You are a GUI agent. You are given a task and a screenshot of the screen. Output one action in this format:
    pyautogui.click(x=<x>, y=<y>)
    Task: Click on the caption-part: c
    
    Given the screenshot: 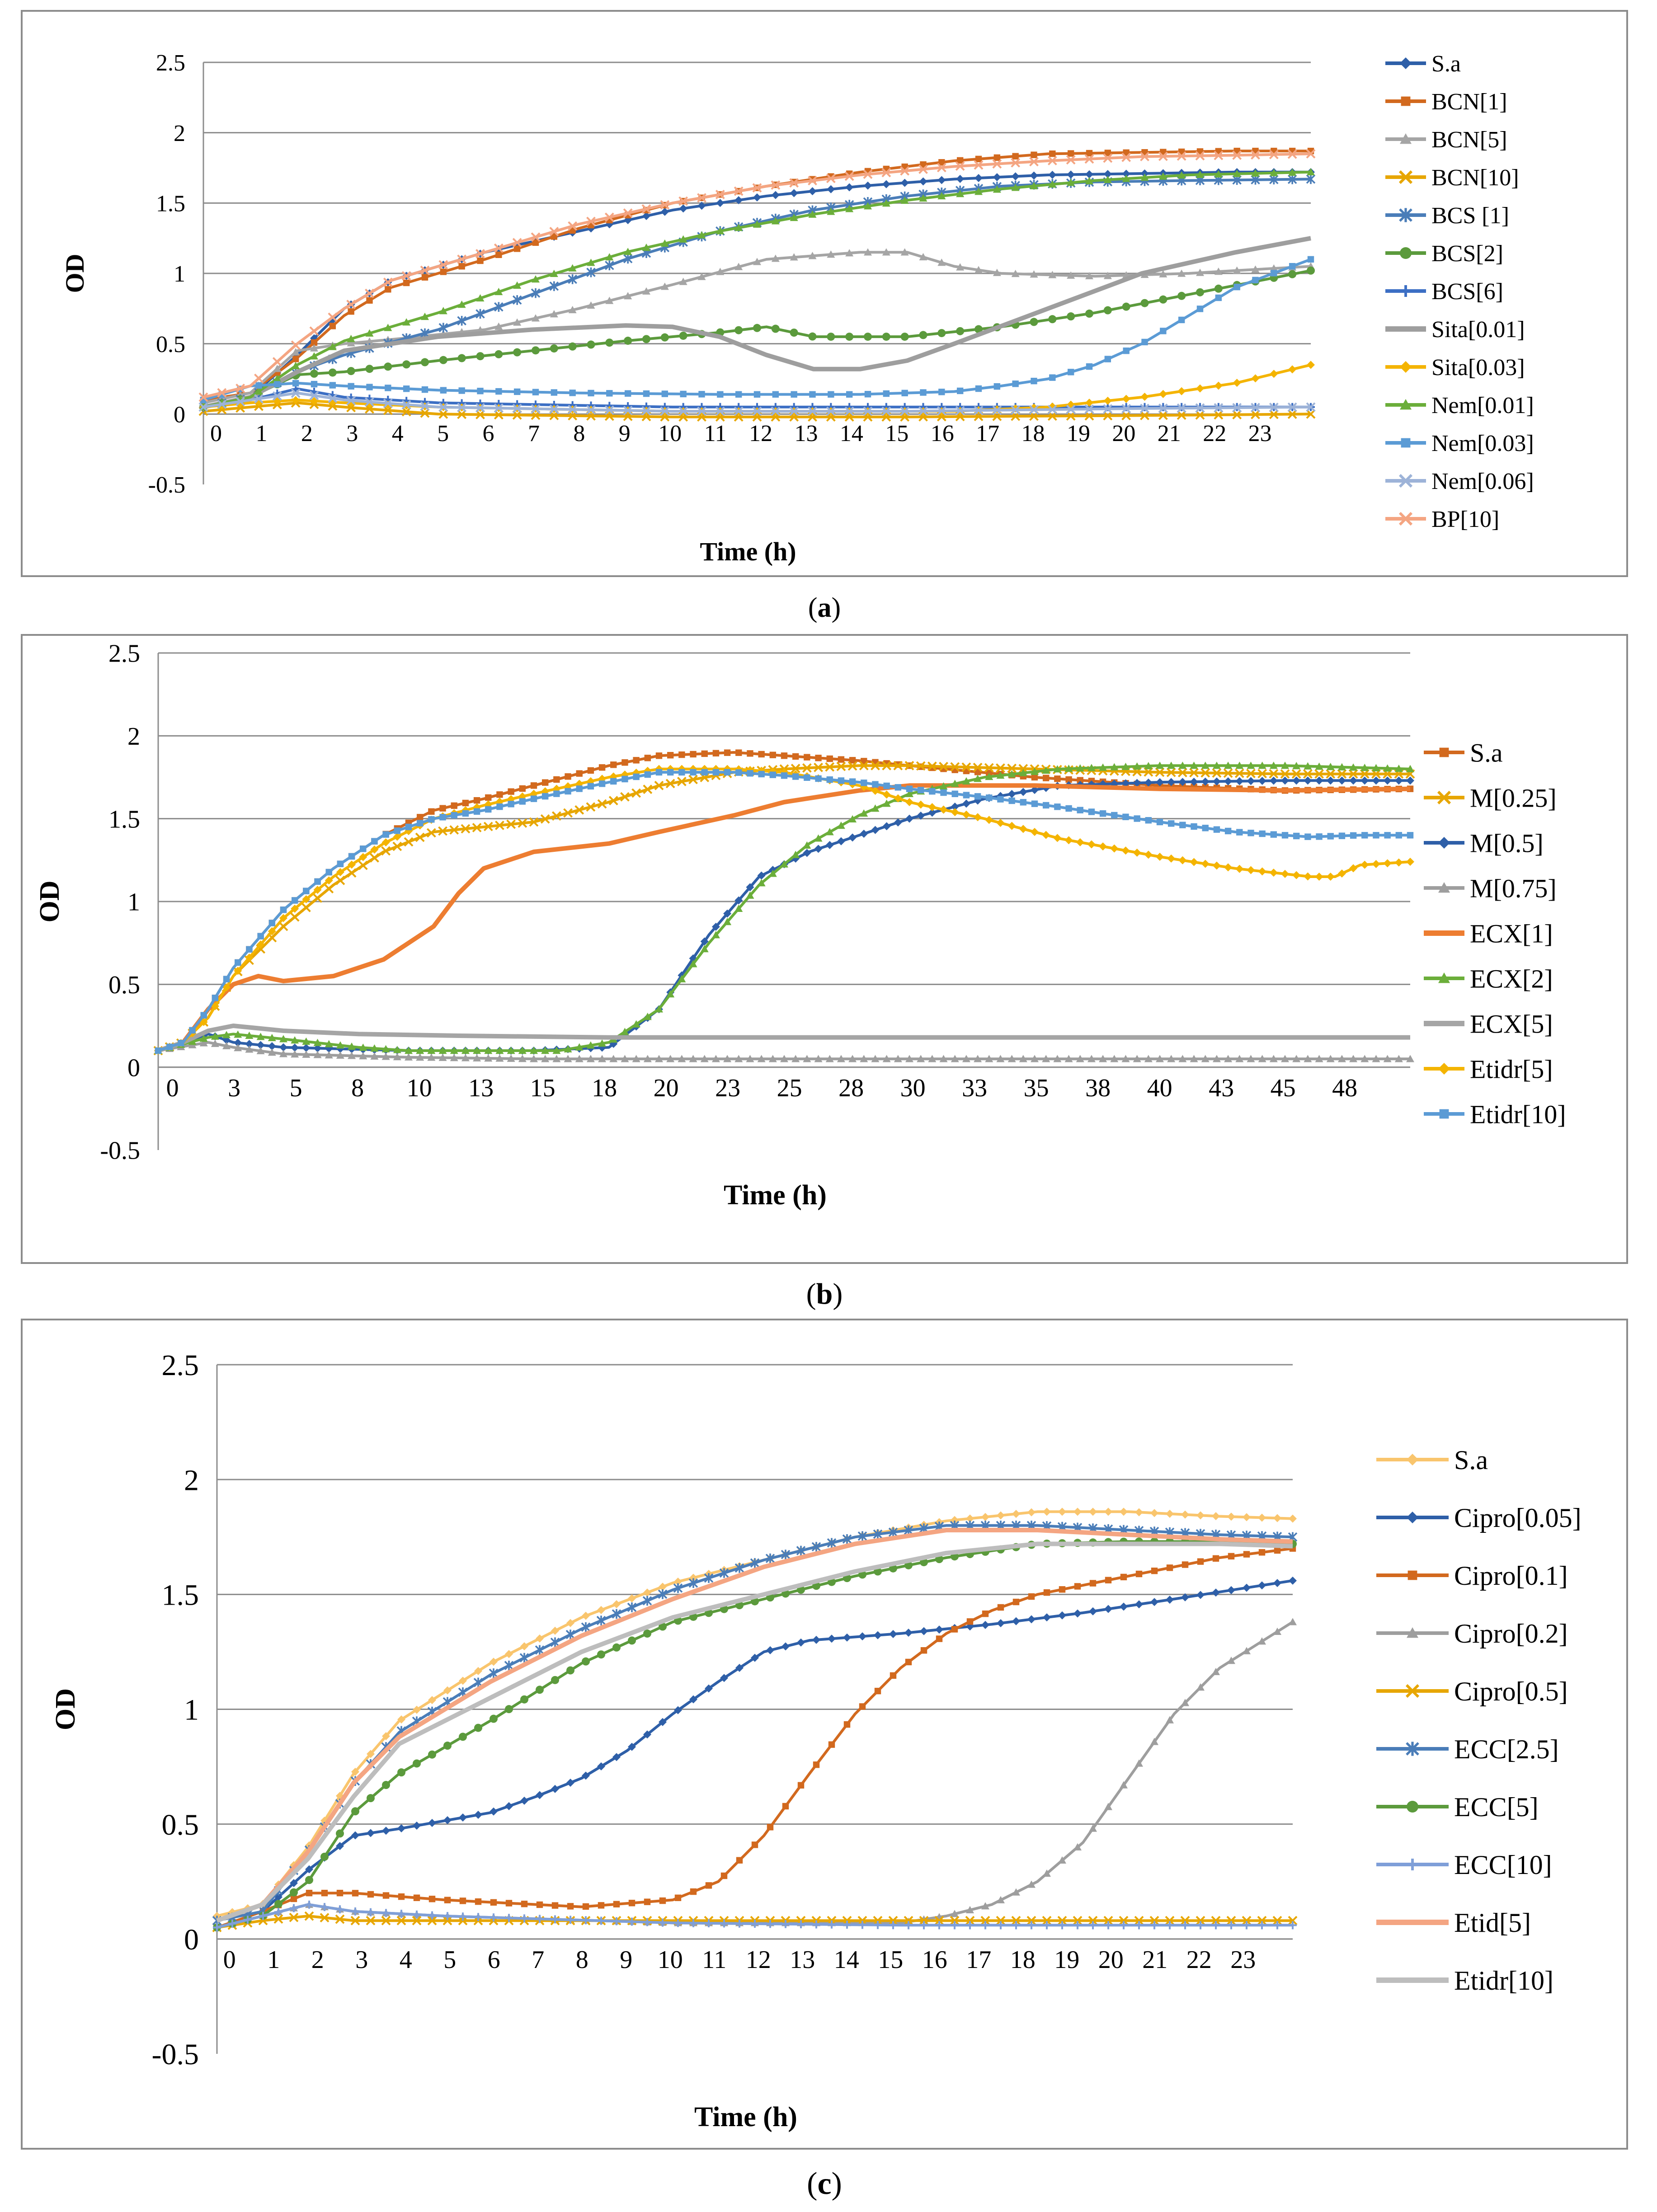 What is the action you would take?
    pyautogui.click(x=824, y=2183)
    